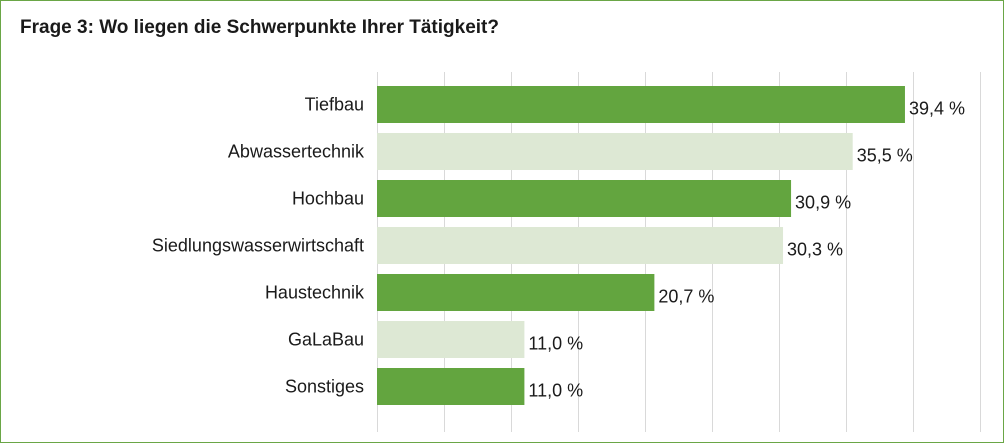 This screenshot has width=1004, height=443. I want to click on bar-abwassertechnik, so click(615, 151).